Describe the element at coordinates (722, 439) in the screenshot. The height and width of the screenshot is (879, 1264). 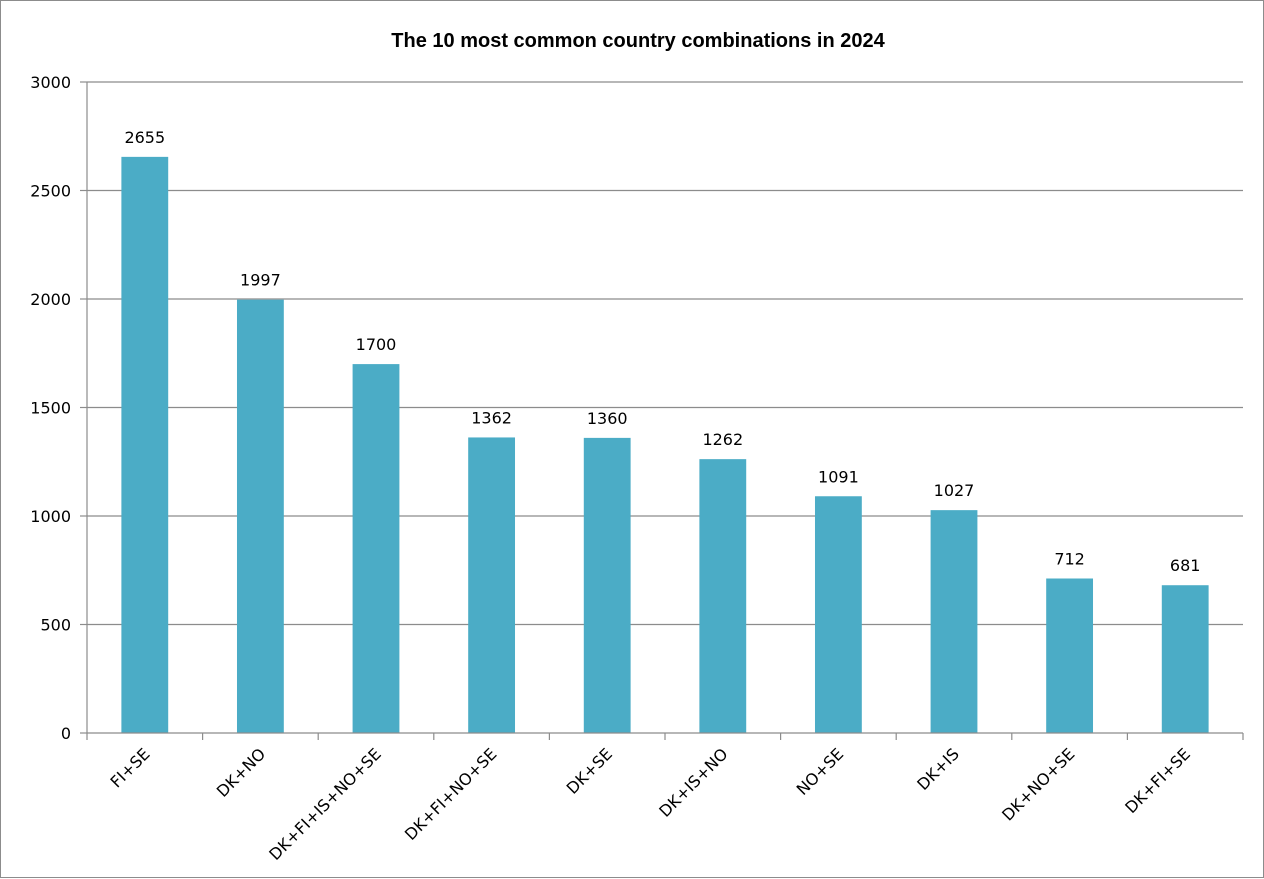
I see `data-label: 1262` at that location.